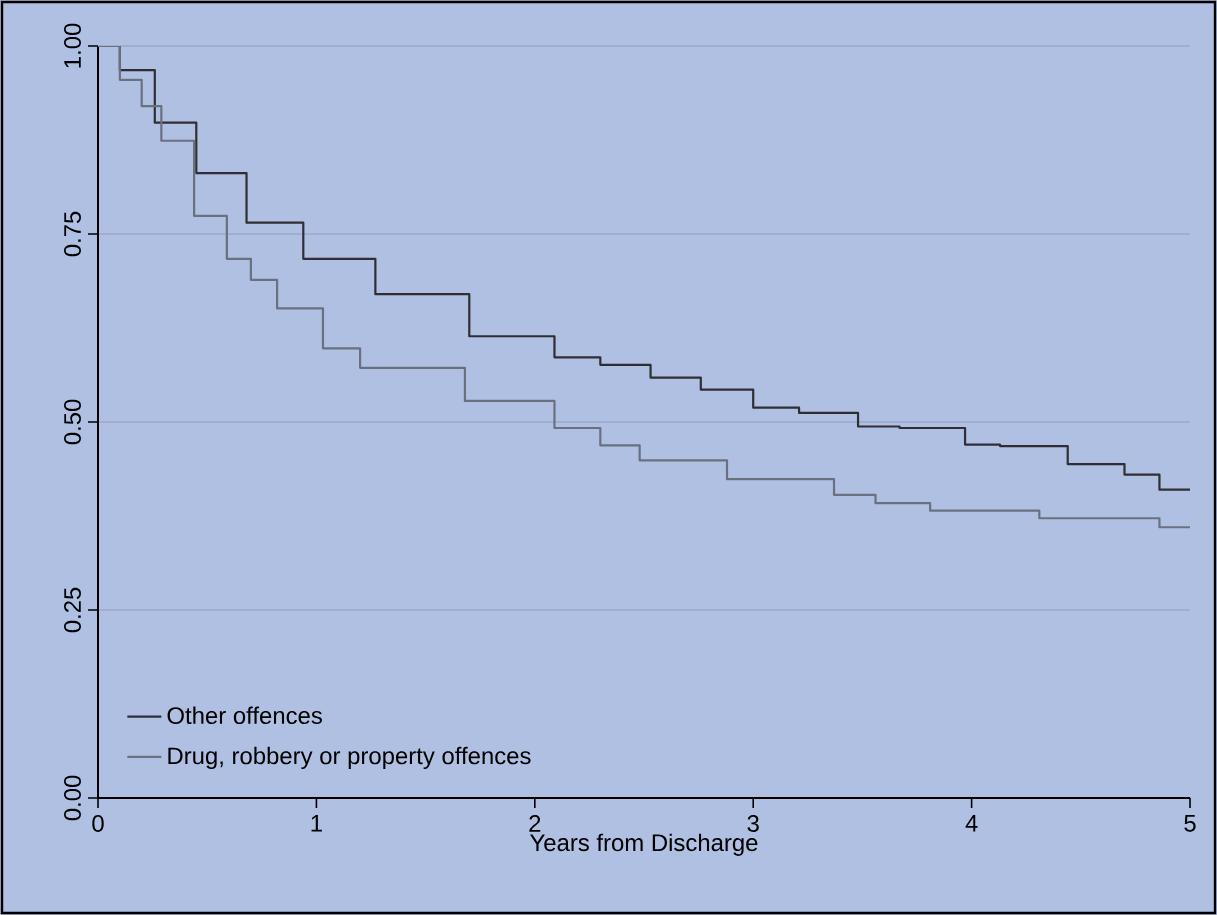 The height and width of the screenshot is (915, 1217). What do you see at coordinates (971, 823) in the screenshot?
I see `x-tick-label: 4` at bounding box center [971, 823].